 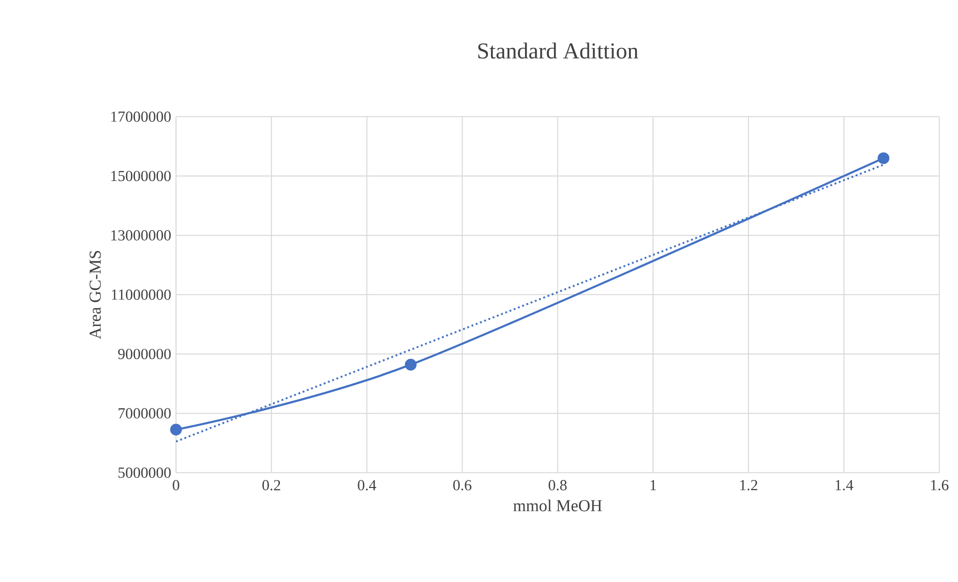 What do you see at coordinates (939, 485) in the screenshot?
I see `x-tick-label: 1.6` at bounding box center [939, 485].